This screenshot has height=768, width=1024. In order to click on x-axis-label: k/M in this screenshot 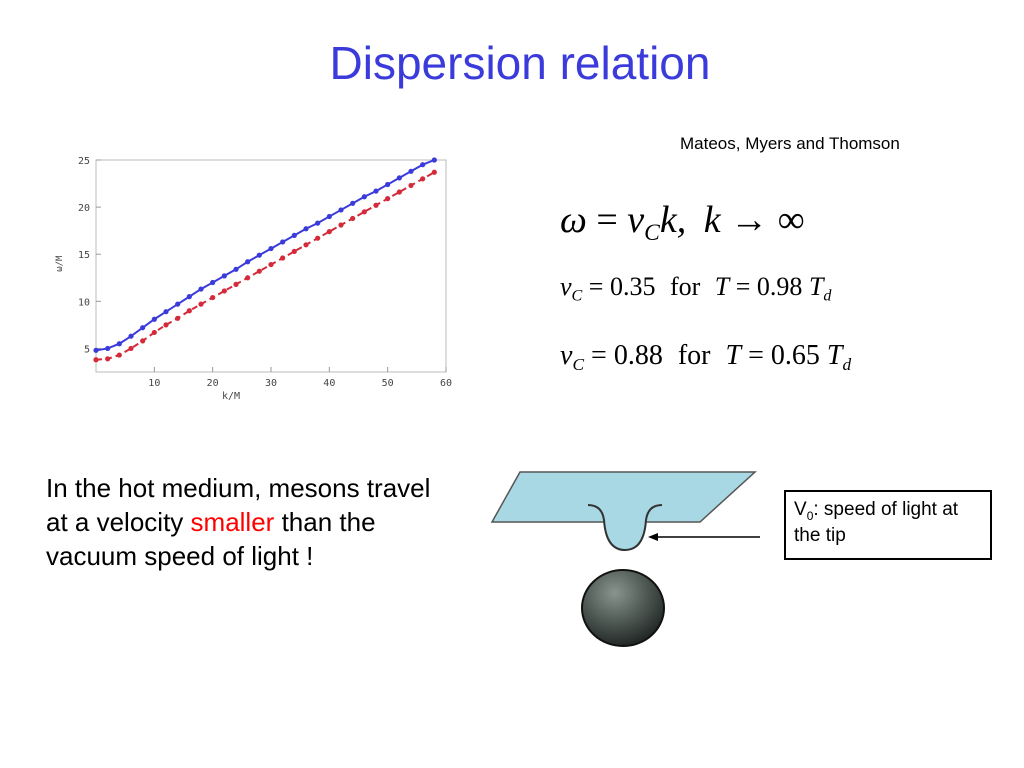, I will do `click(231, 396)`.